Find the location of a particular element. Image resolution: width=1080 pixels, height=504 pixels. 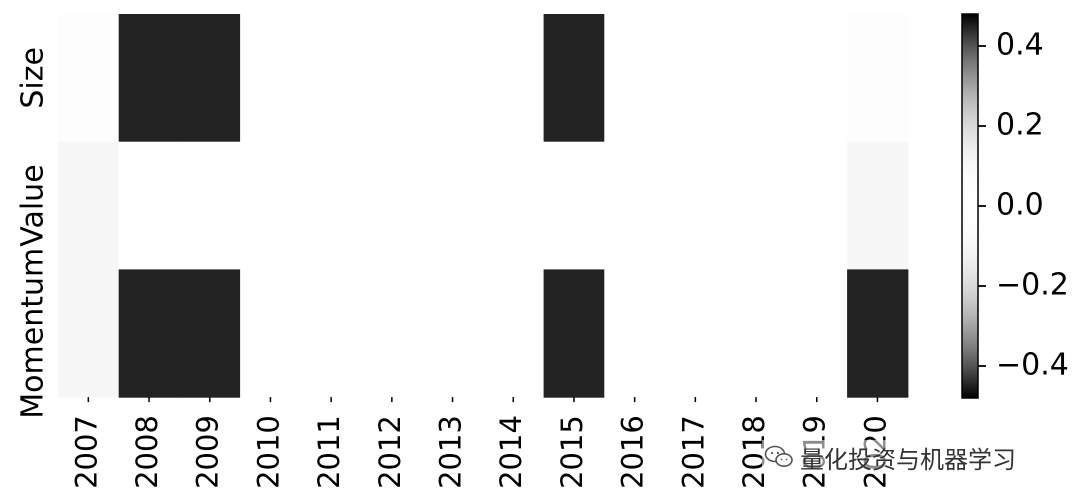

x-tick-label: 2009 is located at coordinates (208, 452).